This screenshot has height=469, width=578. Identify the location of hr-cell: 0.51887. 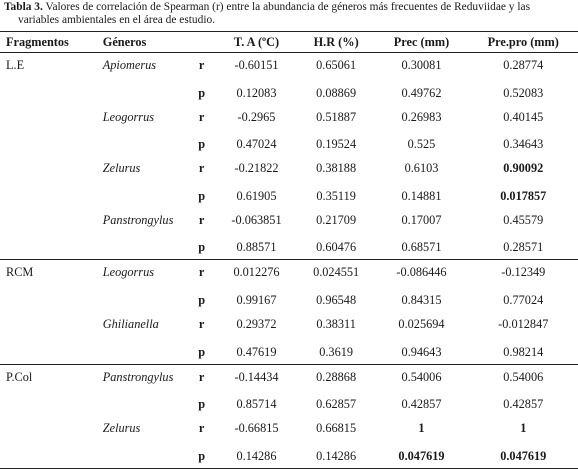
(336, 116).